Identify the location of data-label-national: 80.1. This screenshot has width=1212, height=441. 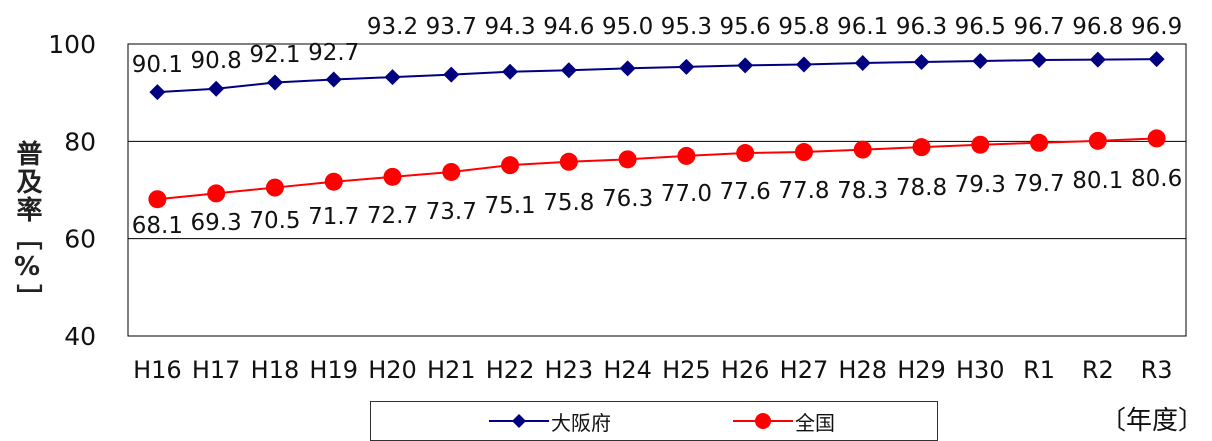
(1097, 181).